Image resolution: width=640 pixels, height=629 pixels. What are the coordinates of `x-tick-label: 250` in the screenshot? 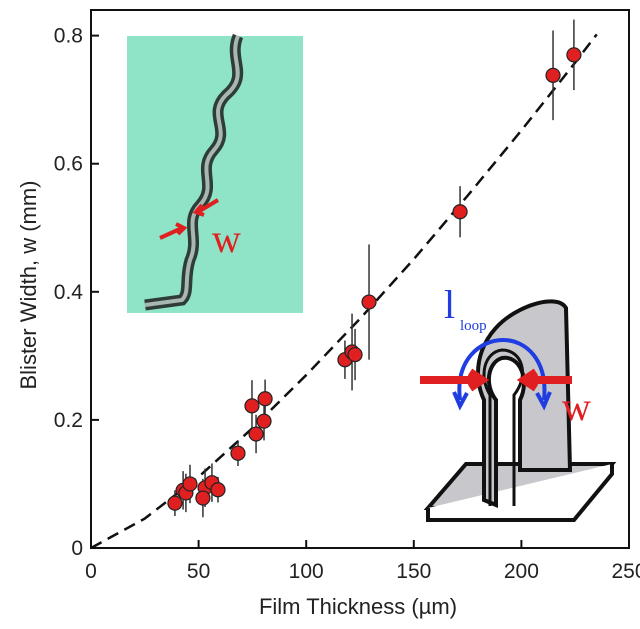 It's located at (625, 571).